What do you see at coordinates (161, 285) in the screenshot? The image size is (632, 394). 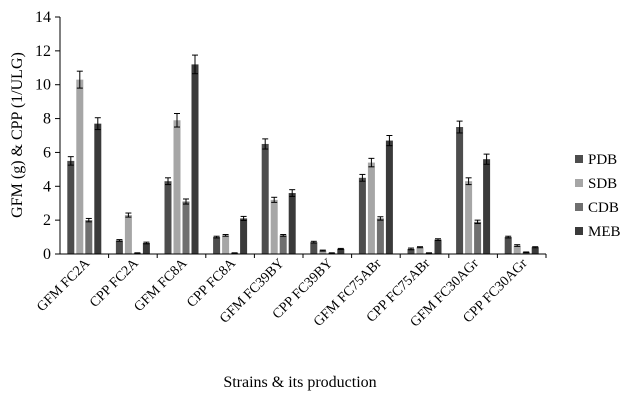 I see `x-category-label: GFM FC8A` at bounding box center [161, 285].